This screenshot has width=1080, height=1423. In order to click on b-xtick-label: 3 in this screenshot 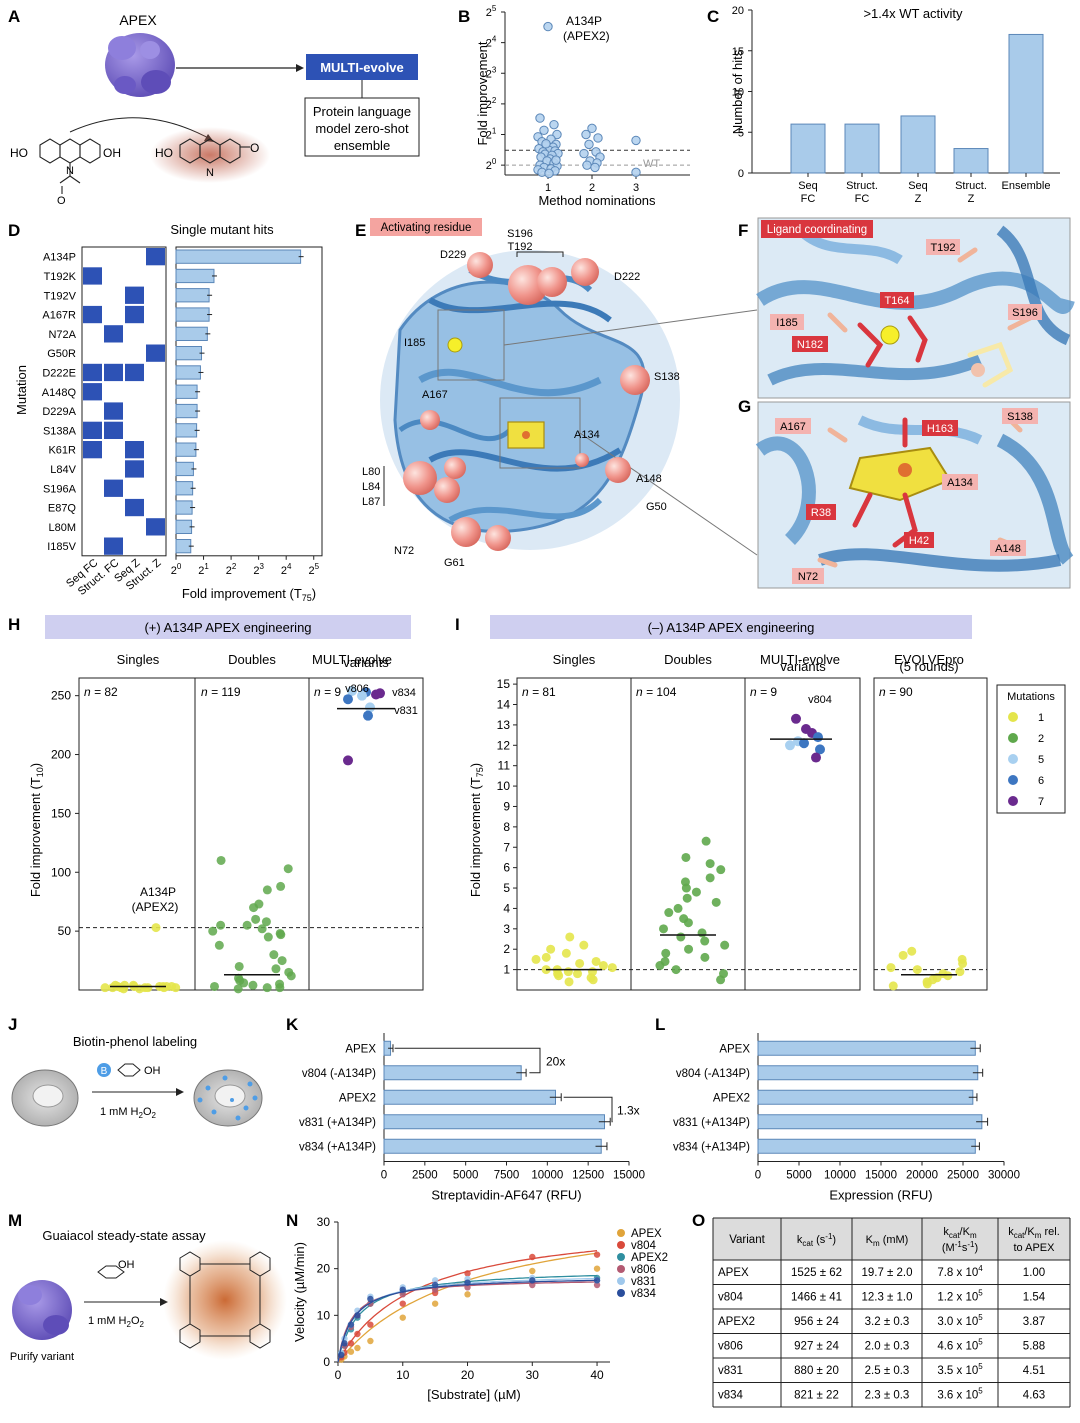, I will do `click(636, 188)`.